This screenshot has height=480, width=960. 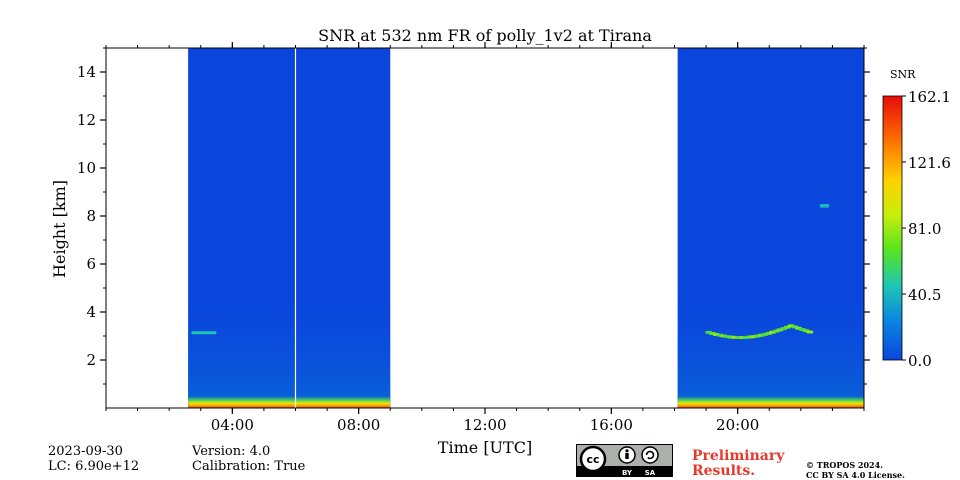 What do you see at coordinates (249, 466) in the screenshot?
I see `calibration-text: Calibration: True` at bounding box center [249, 466].